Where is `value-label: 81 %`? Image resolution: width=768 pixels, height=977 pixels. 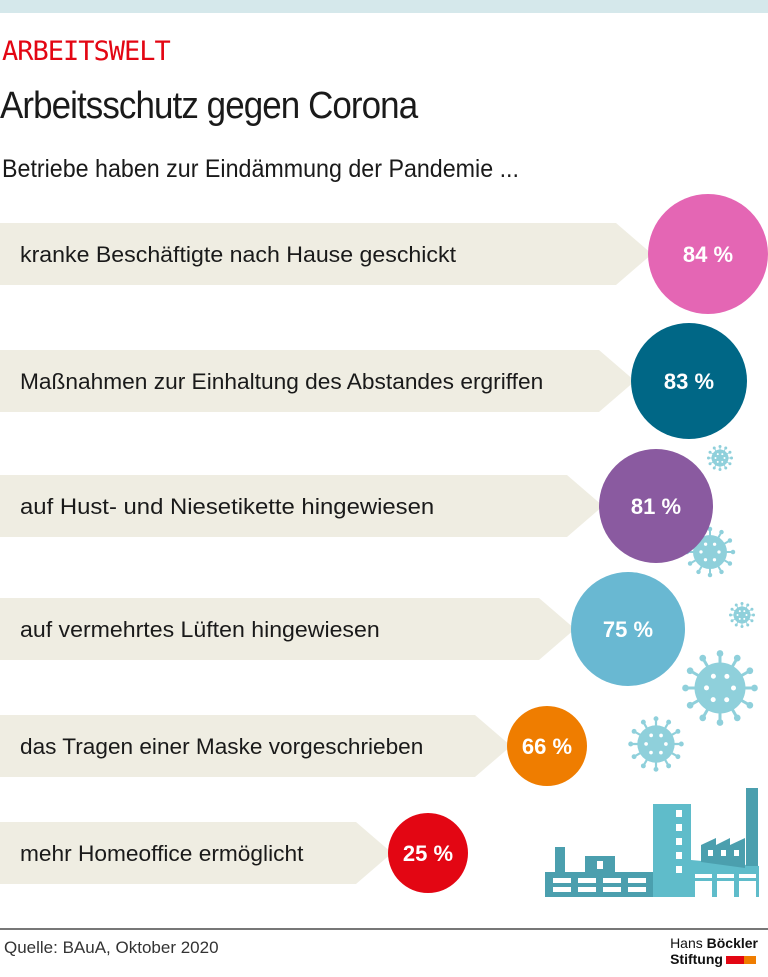 value-label: 81 % is located at coordinates (656, 506).